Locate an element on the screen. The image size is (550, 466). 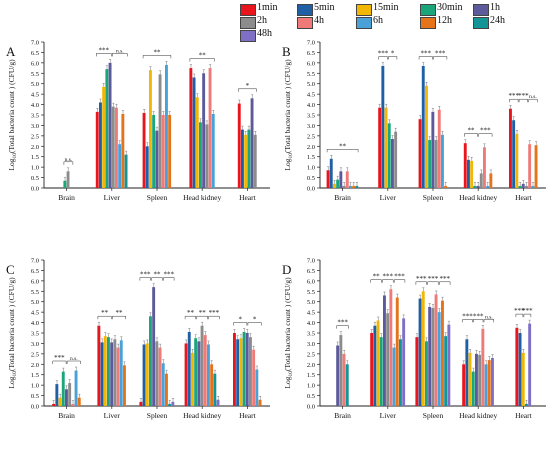
y-tick-label: 3.0 is located at coordinates (311, 126).